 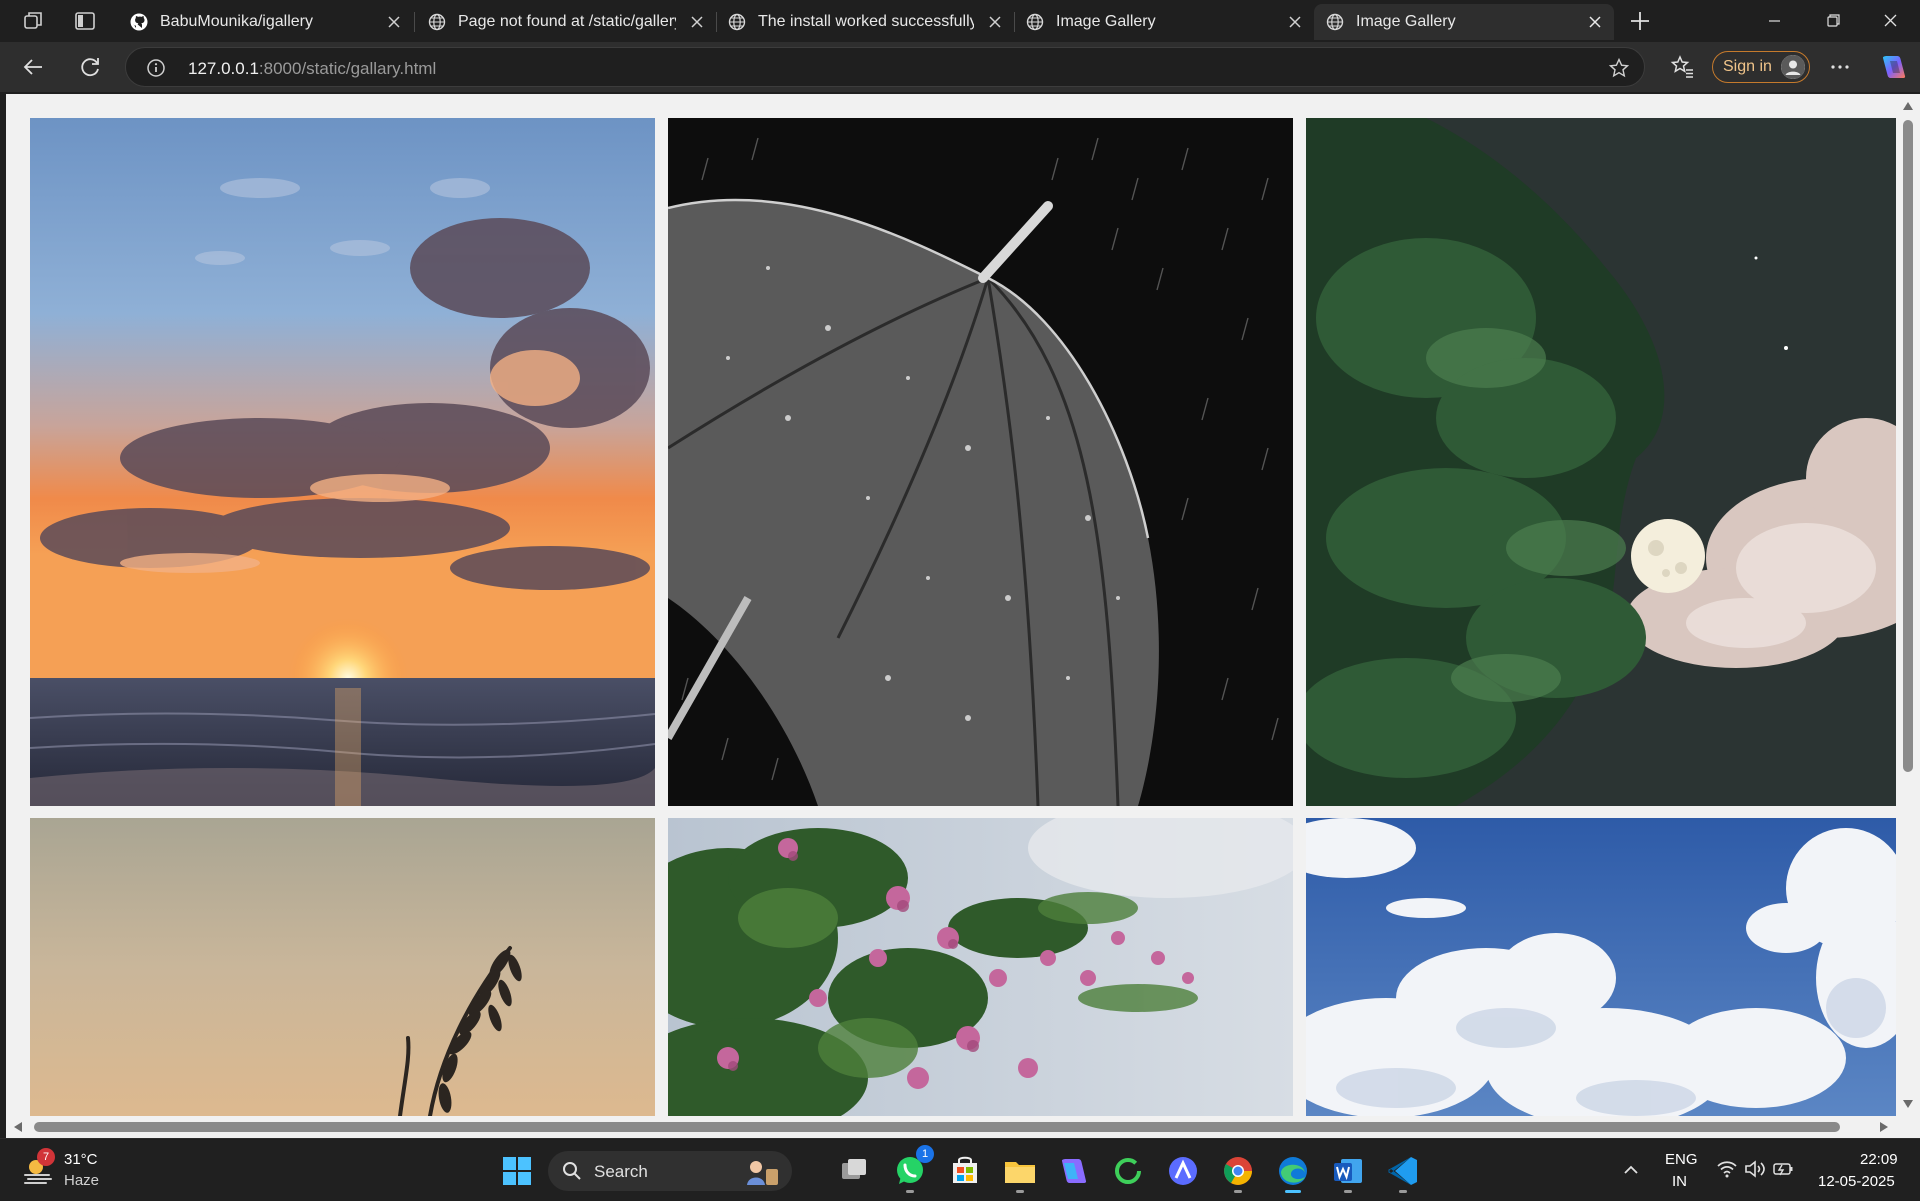 What do you see at coordinates (885, 67) in the screenshot?
I see `address-bar: 127.0.0.1:8000/static/gallary.html` at bounding box center [885, 67].